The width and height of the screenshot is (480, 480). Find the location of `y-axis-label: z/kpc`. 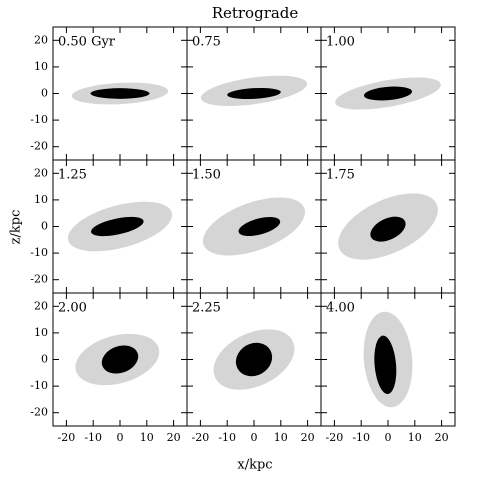

y-axis-label: z/kpc is located at coordinates (16, 227).